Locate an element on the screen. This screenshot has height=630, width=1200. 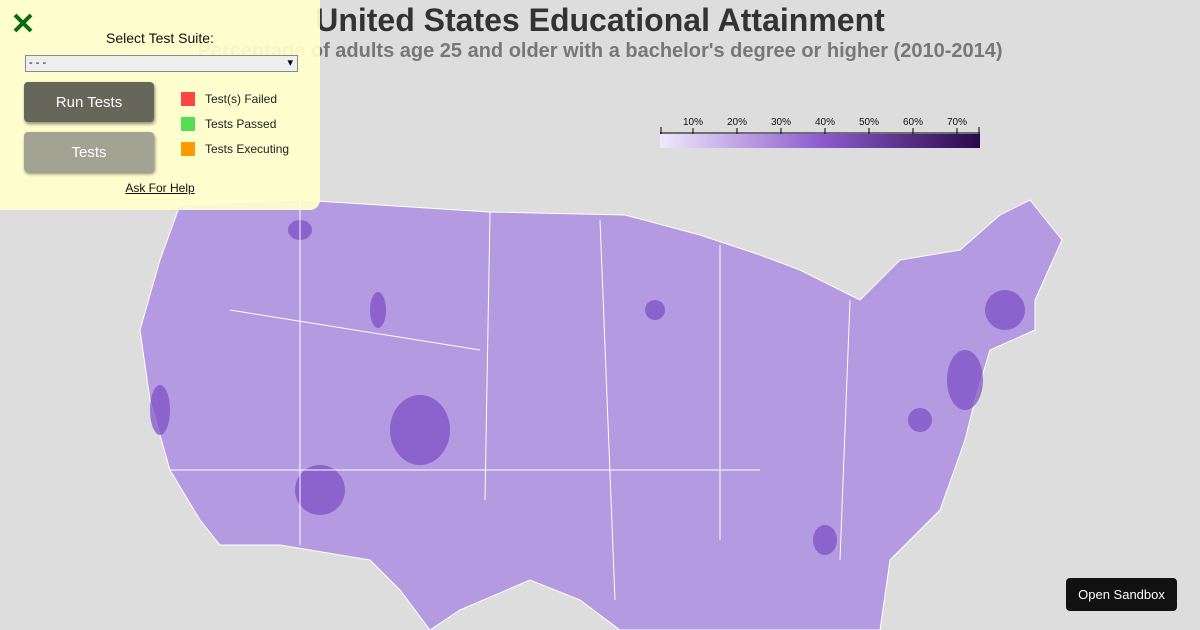
status-executing: Tests Executing is located at coordinates (235, 149).